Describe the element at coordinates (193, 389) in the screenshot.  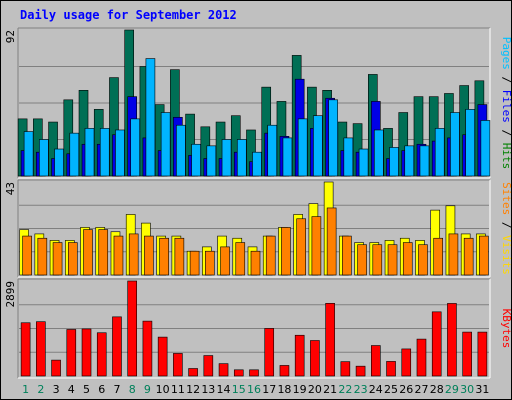
I see `day-label: 12` at that location.